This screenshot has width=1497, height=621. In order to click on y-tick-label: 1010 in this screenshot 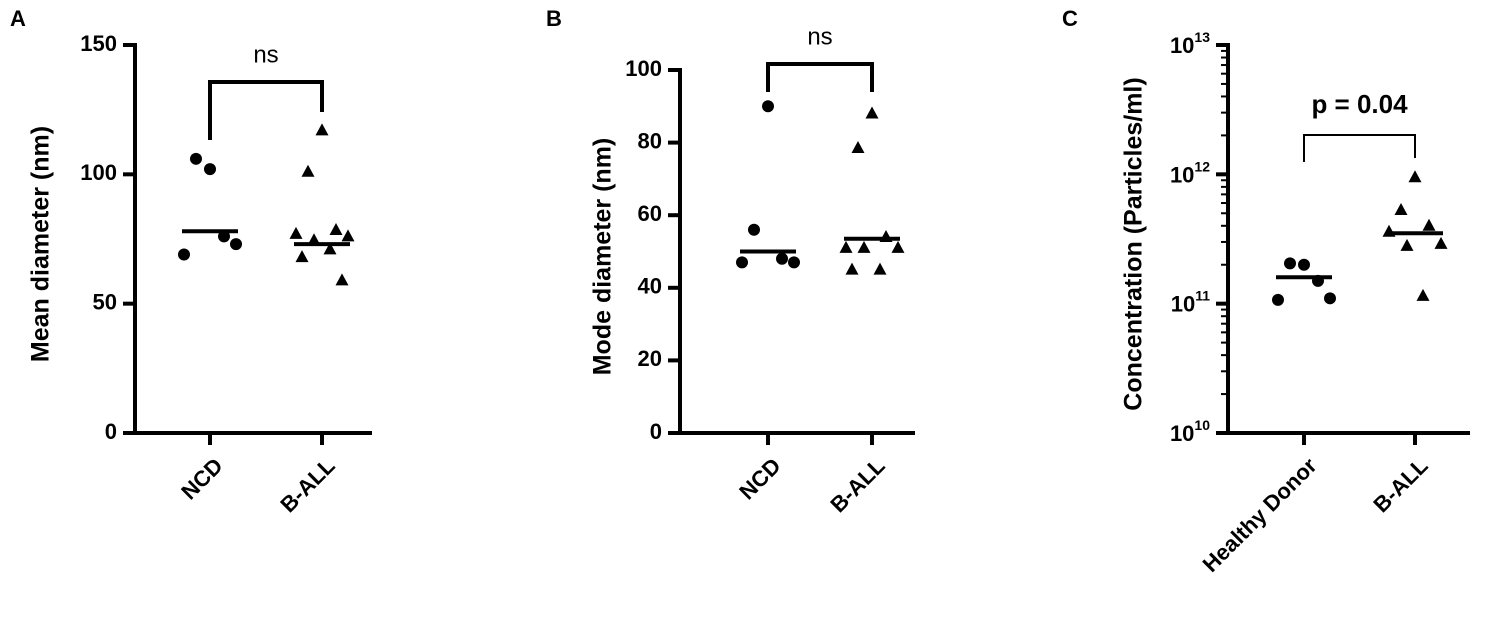, I will do `click(1190, 431)`.